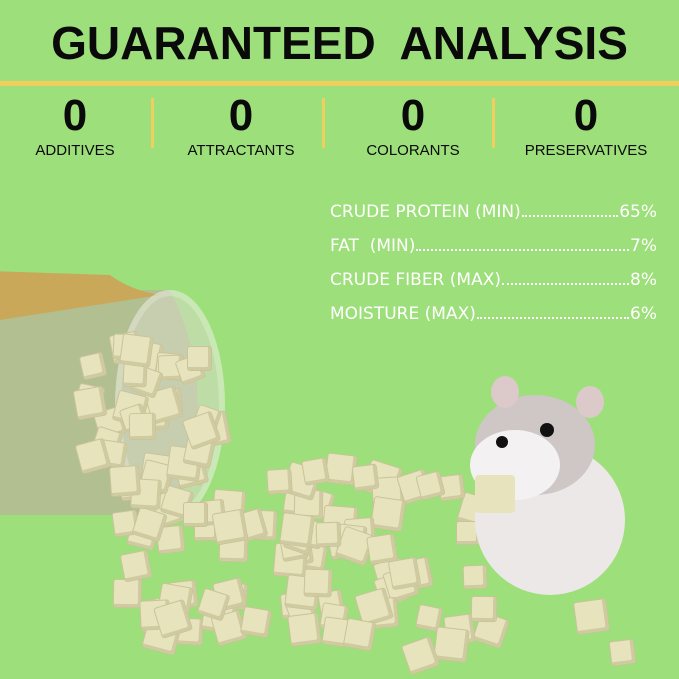 Image resolution: width=679 pixels, height=679 pixels. I want to click on analysis-value: 8%, so click(643, 280).